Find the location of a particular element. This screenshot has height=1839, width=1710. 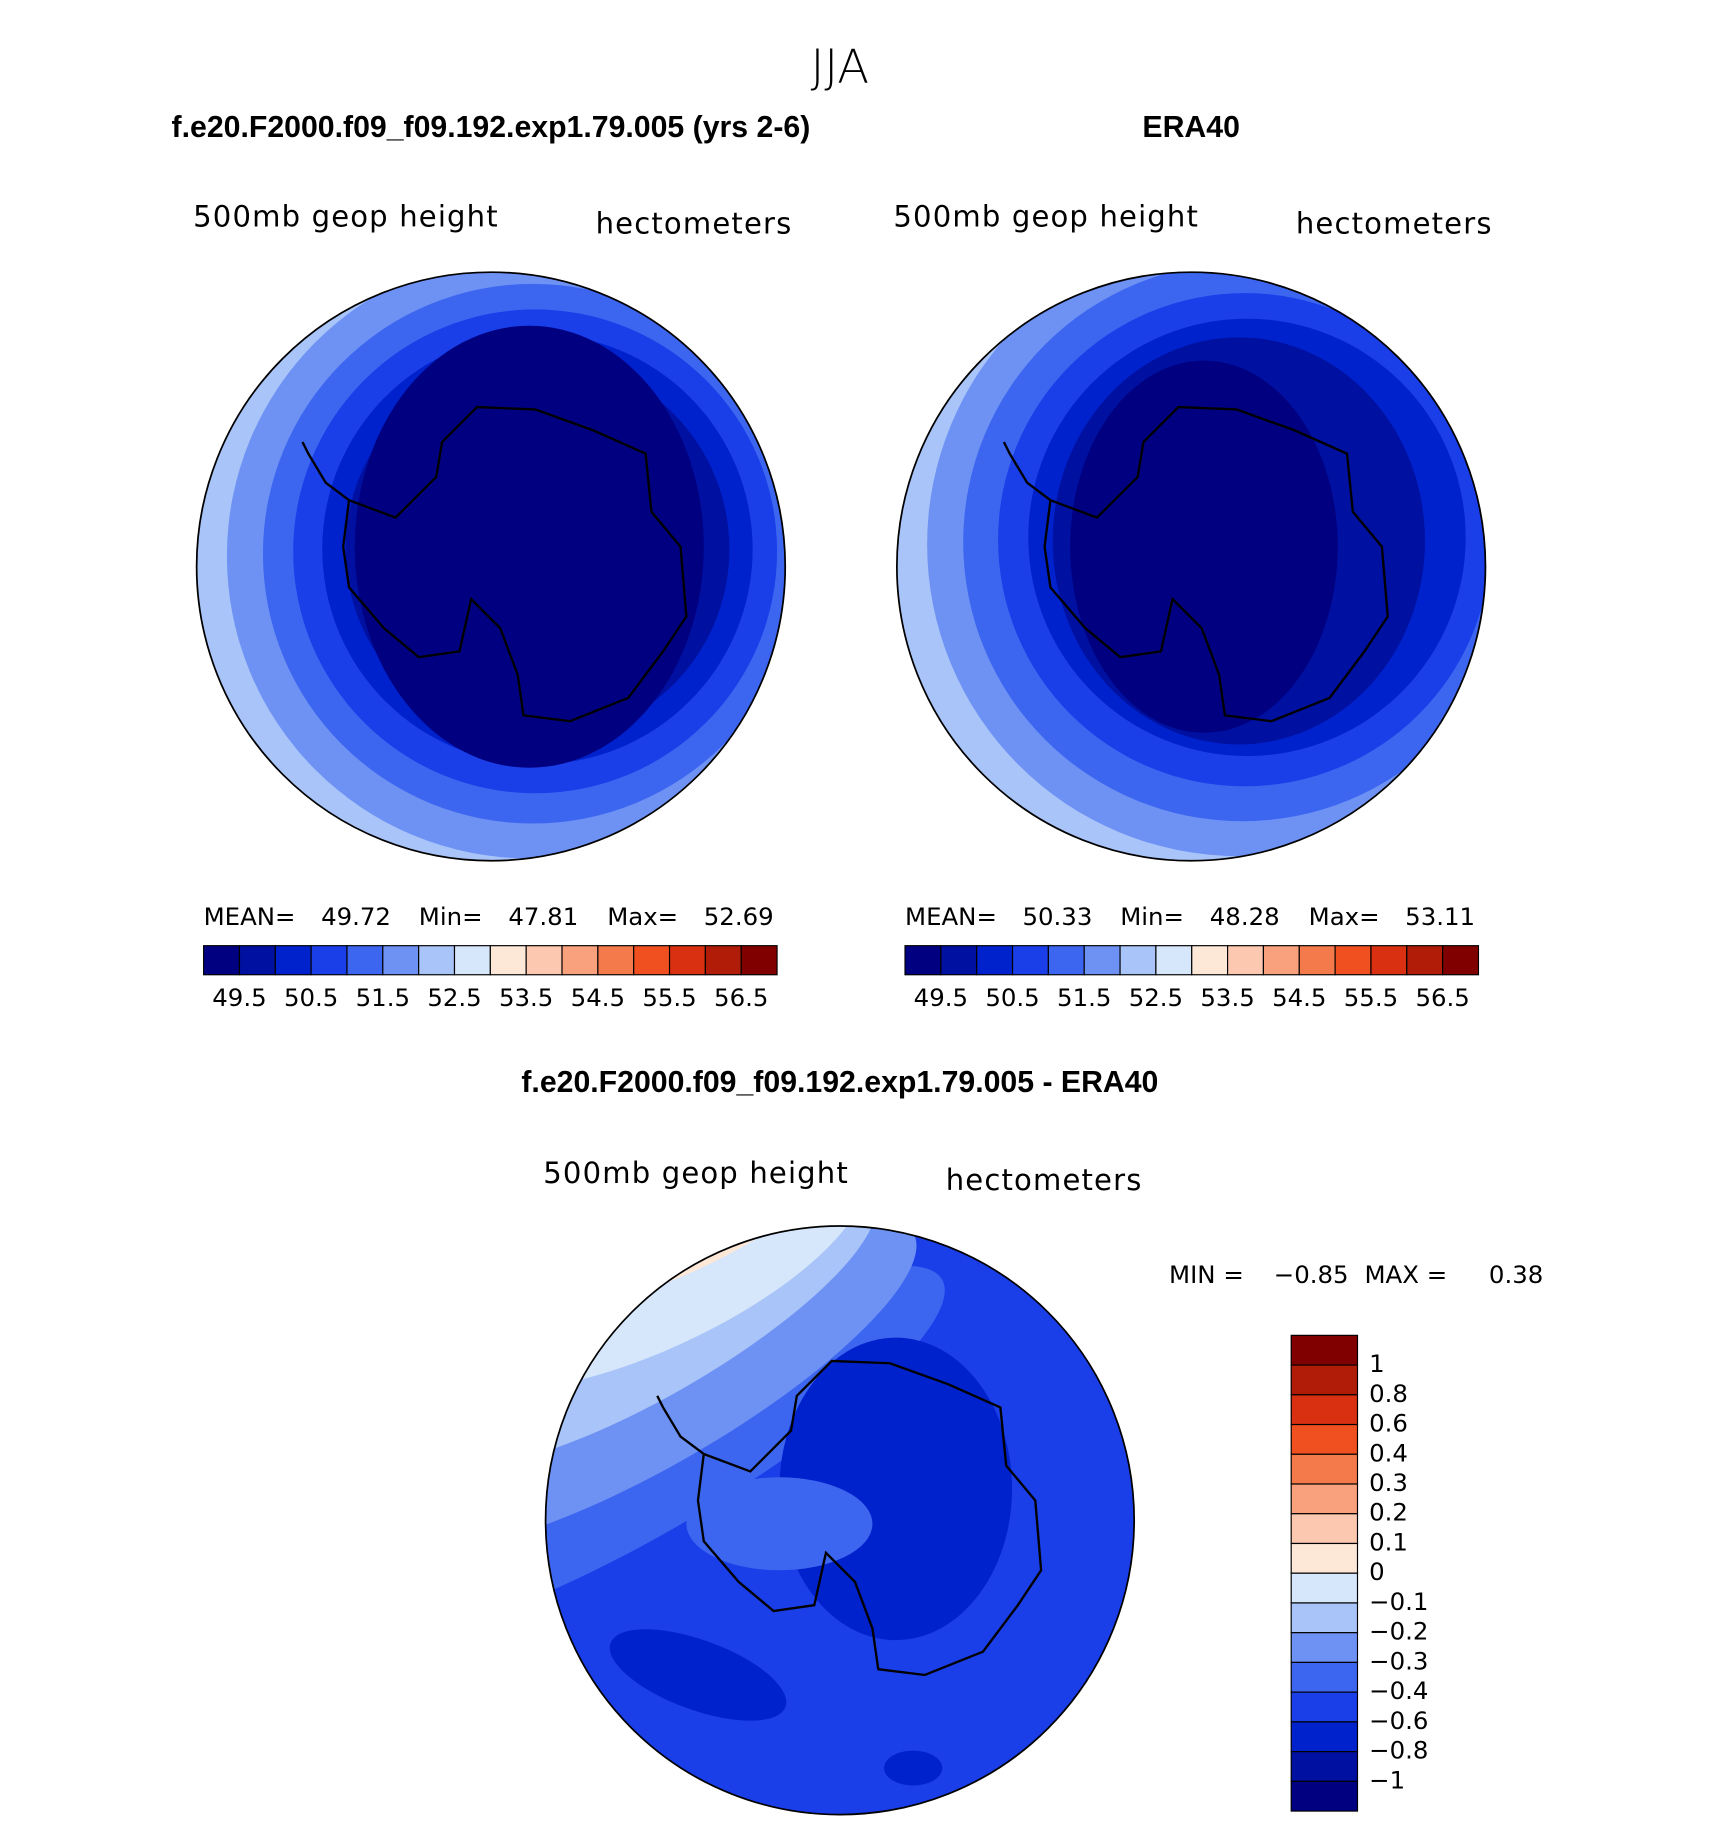

stat-text: 49.72 is located at coordinates (356, 916).